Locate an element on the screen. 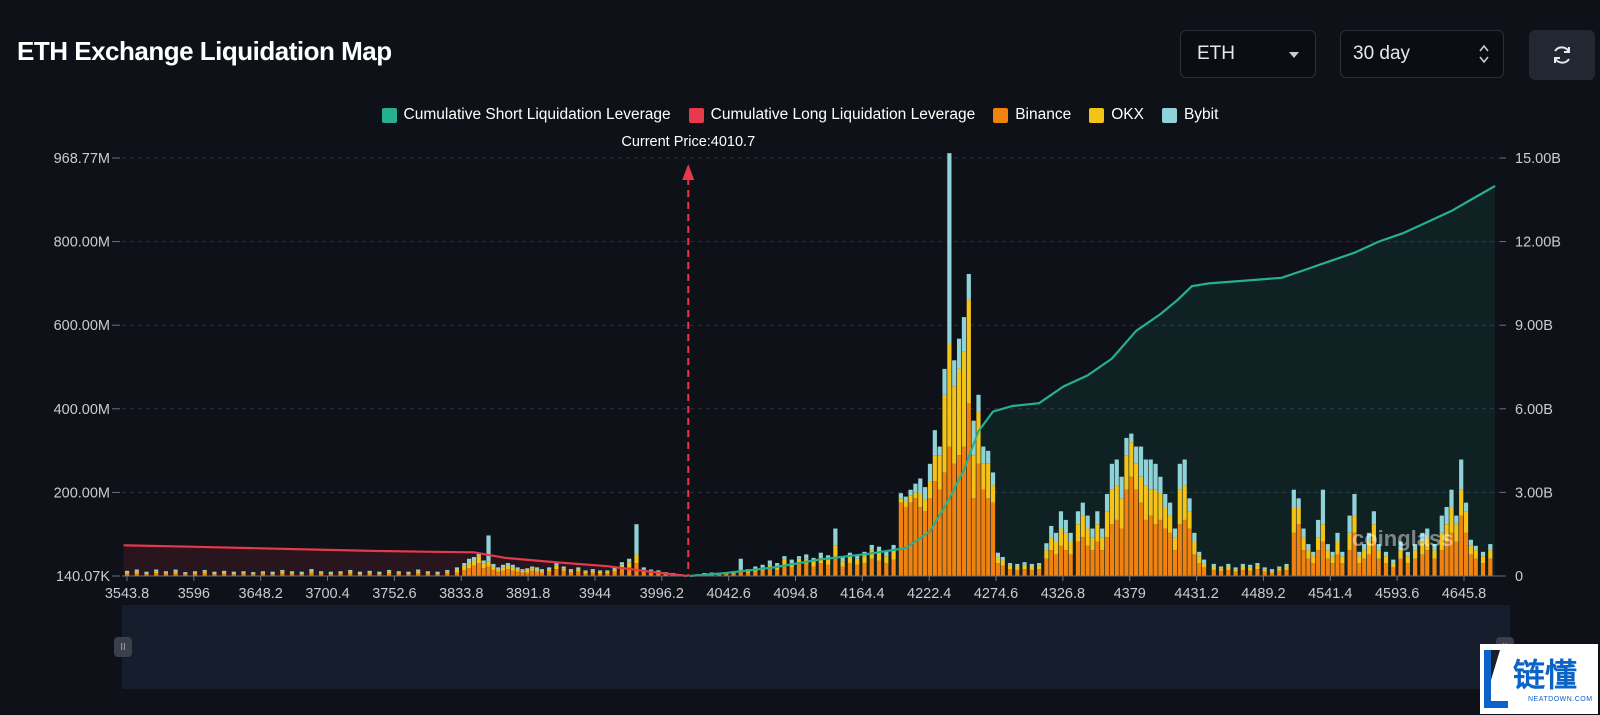  legend-item-binance: Binance is located at coordinates (1032, 115).